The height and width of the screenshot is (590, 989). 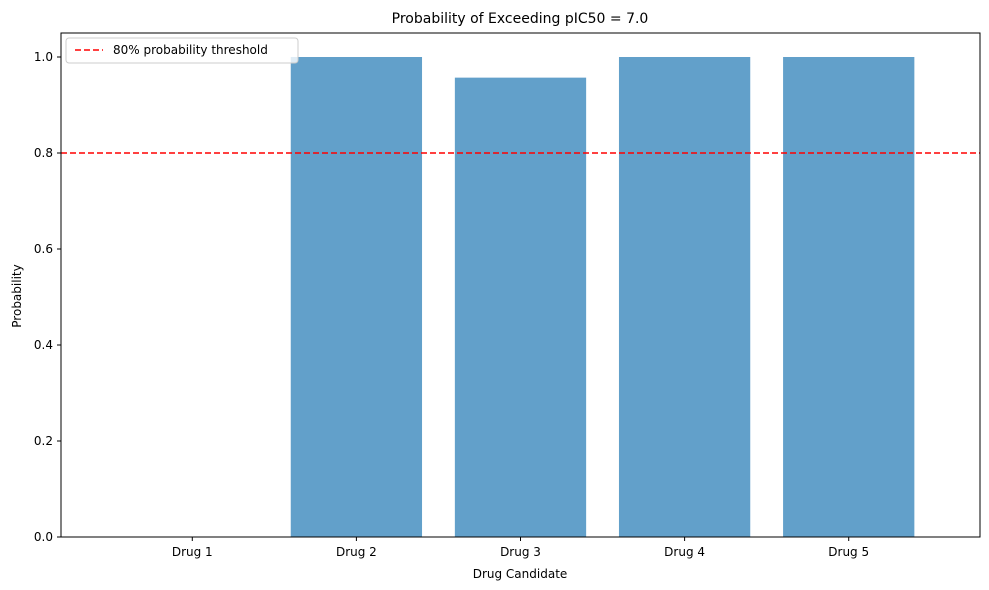 I want to click on y-tick-label: 0.8, so click(x=43, y=153).